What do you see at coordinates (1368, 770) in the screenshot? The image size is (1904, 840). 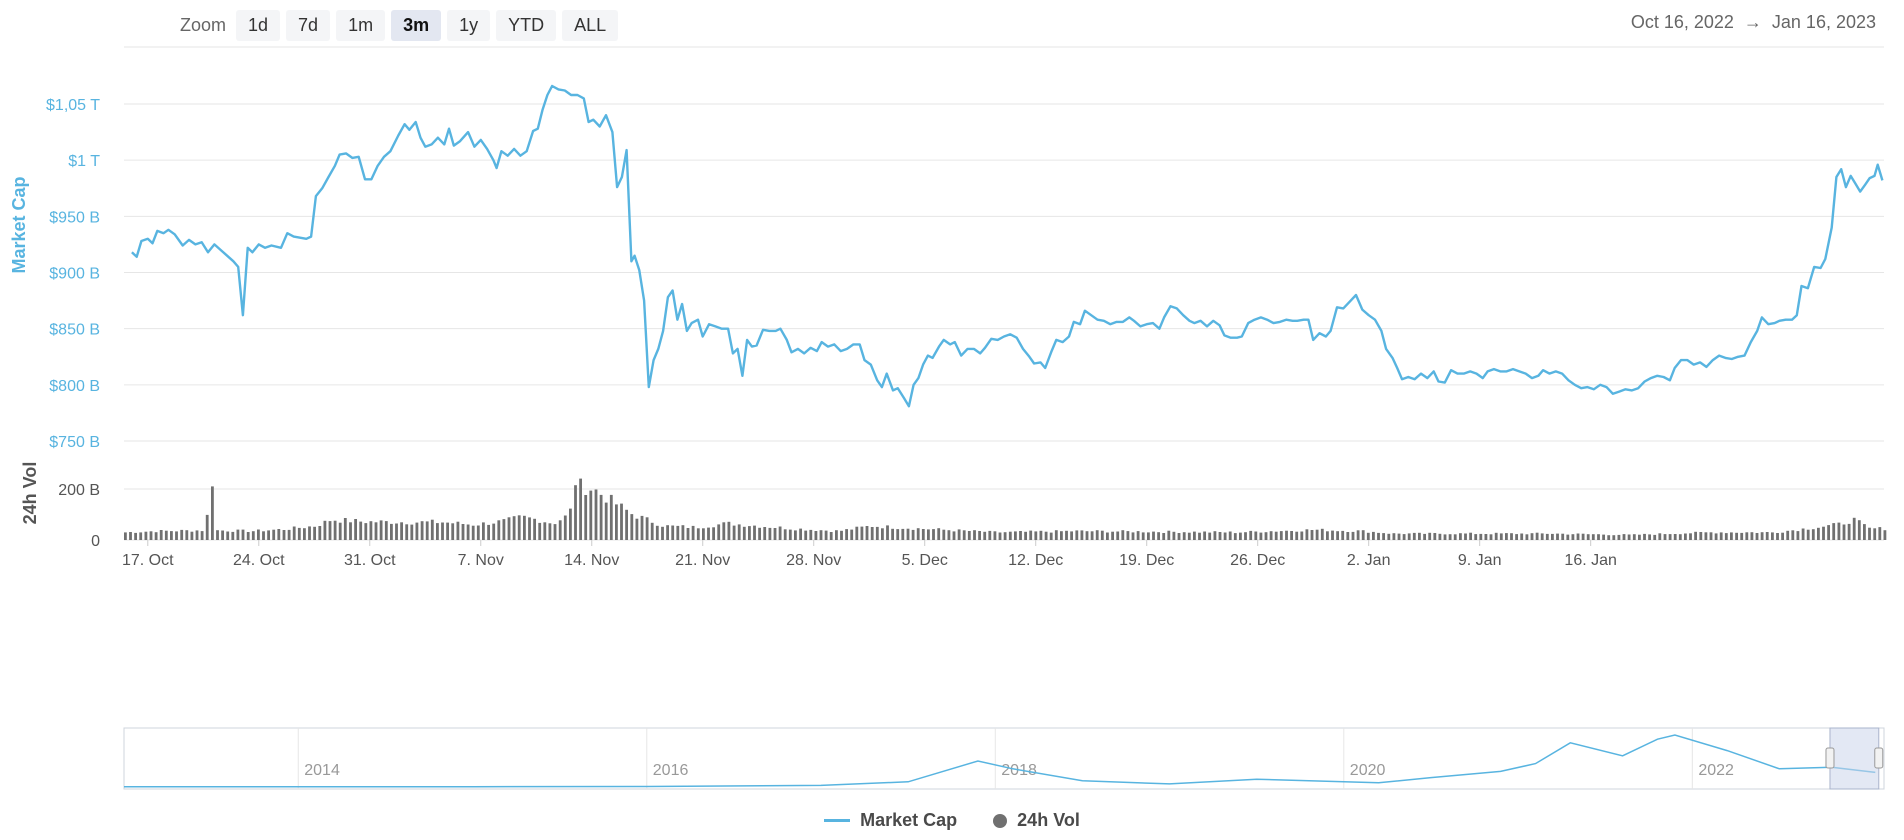 I see `navigator-tick-label: 2020` at bounding box center [1368, 770].